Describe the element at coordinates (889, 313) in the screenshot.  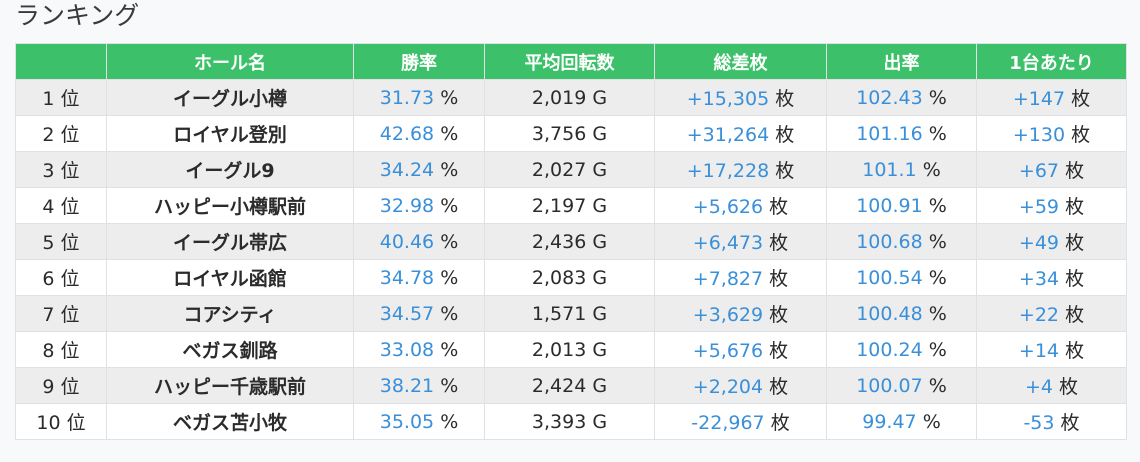
I see `payout-rate-cell-value: 100.48` at that location.